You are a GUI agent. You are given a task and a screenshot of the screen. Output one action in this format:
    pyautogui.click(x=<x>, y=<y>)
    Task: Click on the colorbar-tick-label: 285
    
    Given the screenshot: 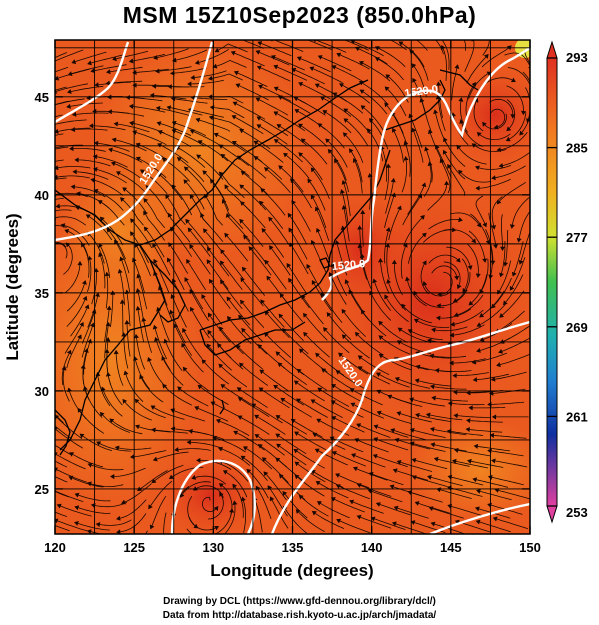 What is the action you would take?
    pyautogui.click(x=577, y=148)
    